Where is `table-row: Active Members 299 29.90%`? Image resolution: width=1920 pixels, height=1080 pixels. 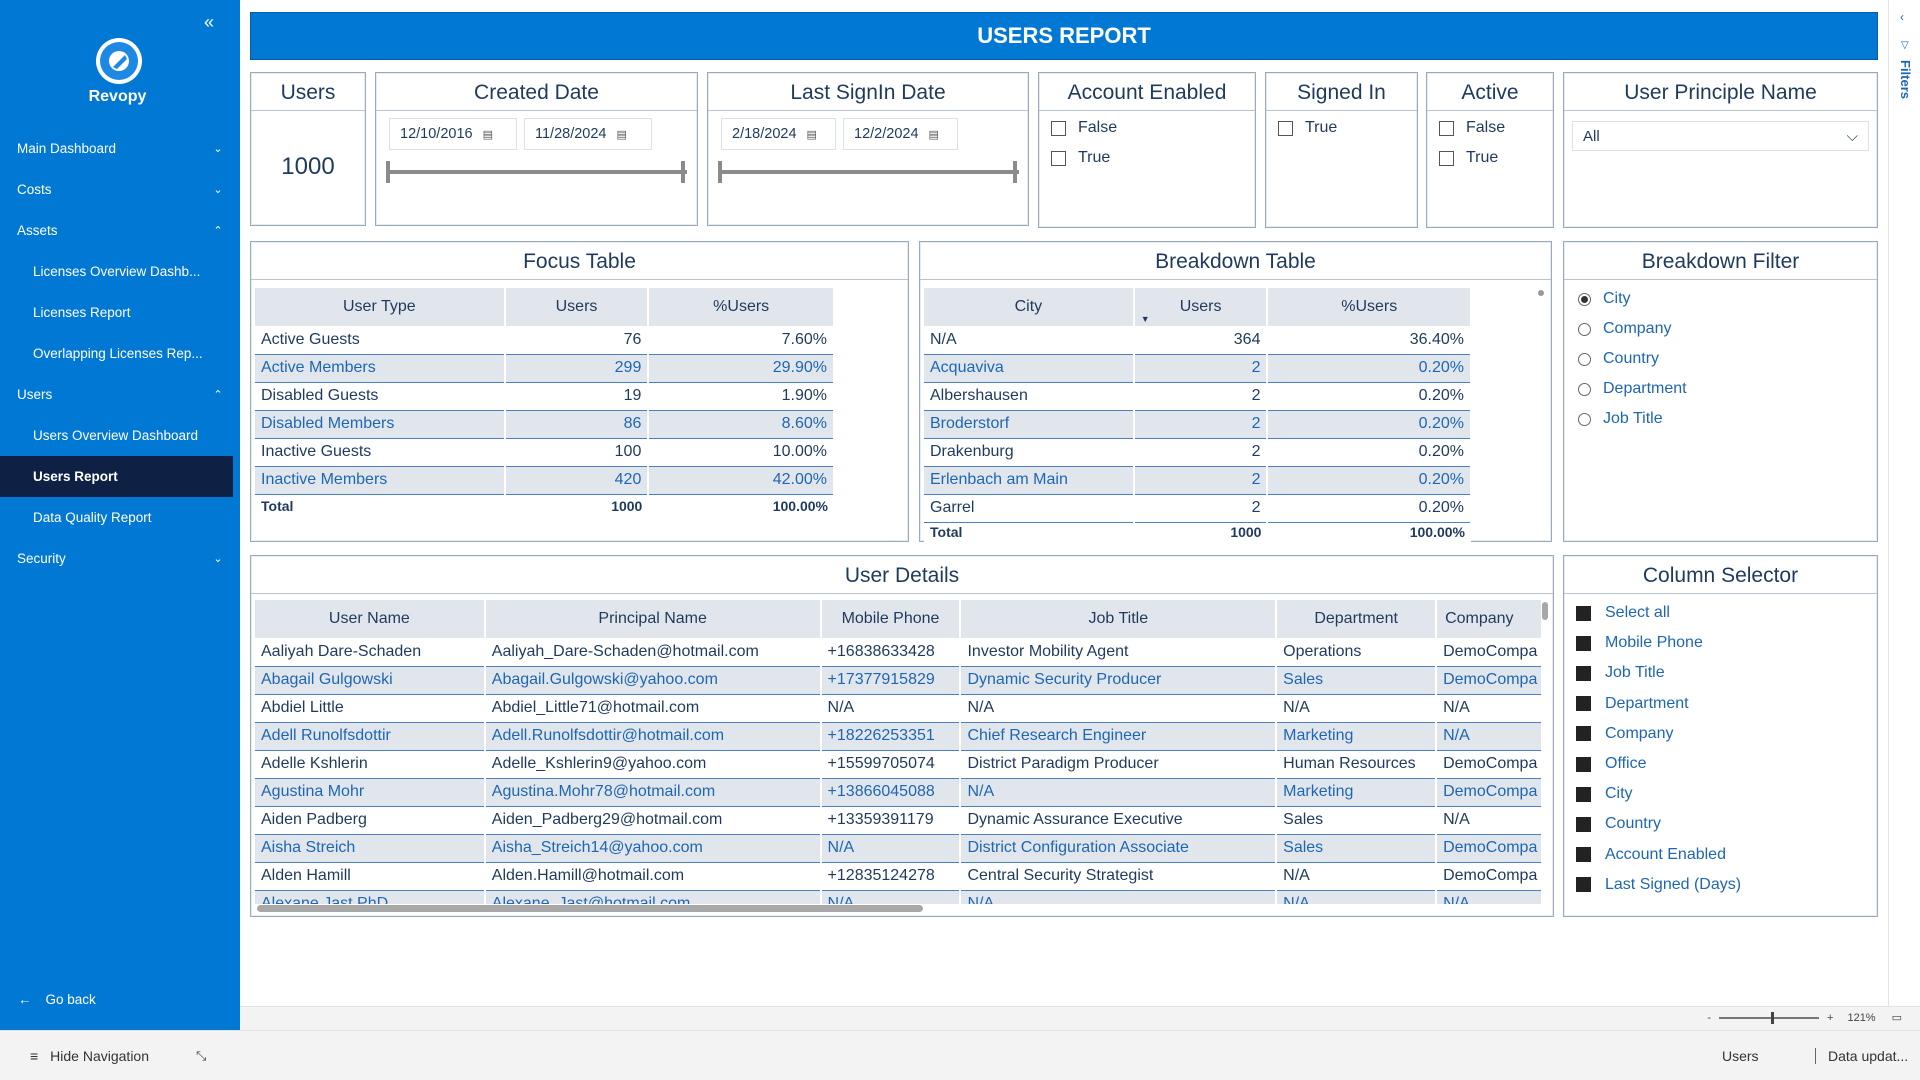
table-row: Active Members 299 29.90% is located at coordinates (545, 368).